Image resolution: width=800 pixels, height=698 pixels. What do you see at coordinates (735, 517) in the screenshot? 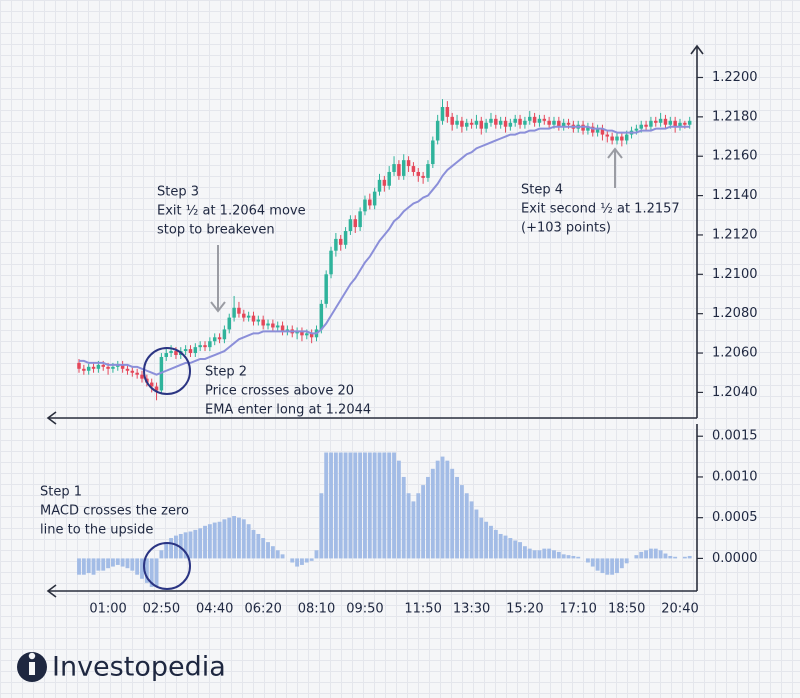
I see `y-tick-label: 0.0005` at bounding box center [735, 517].